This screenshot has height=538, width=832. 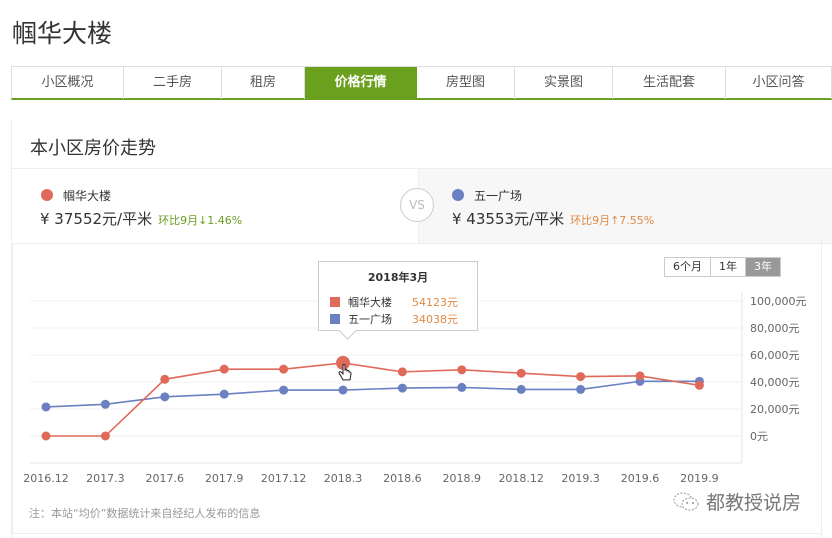 What do you see at coordinates (394, 319) in the screenshot?
I see `tooltip-row: 五一广场 34038元` at bounding box center [394, 319].